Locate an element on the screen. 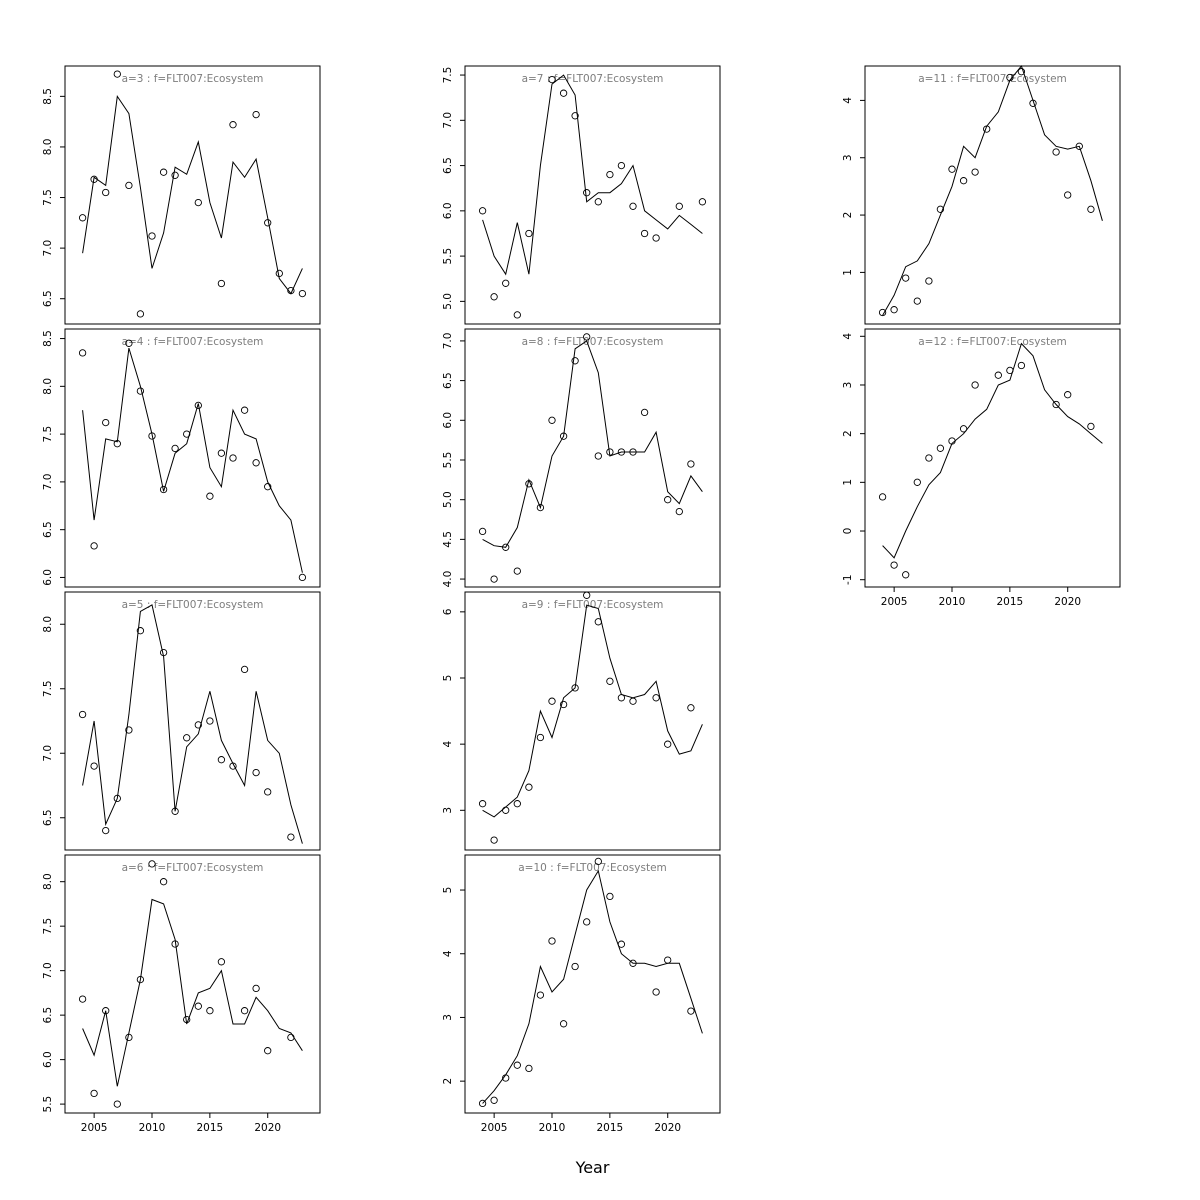 The height and width of the screenshot is (1200, 1200). y-tick-label: 5.5 is located at coordinates (448, 256).